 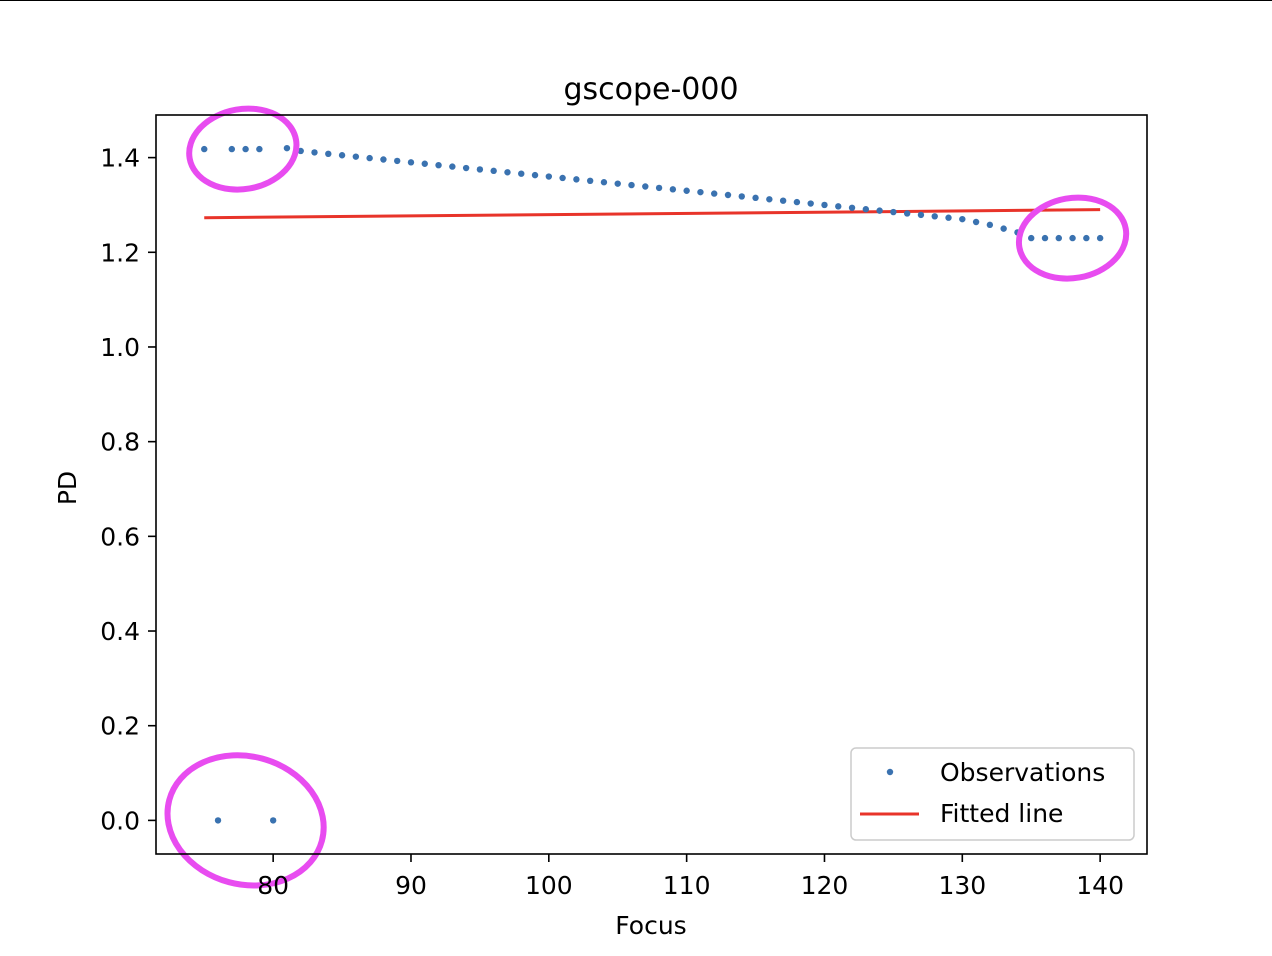 I want to click on legend-fitted-line-label: Fitted line, so click(x=1001, y=813).